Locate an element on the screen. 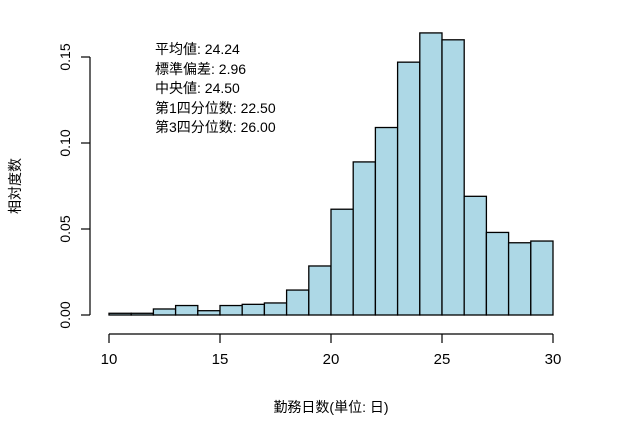 This screenshot has width=619, height=441. y-tick-label: 0.15 is located at coordinates (65, 56).